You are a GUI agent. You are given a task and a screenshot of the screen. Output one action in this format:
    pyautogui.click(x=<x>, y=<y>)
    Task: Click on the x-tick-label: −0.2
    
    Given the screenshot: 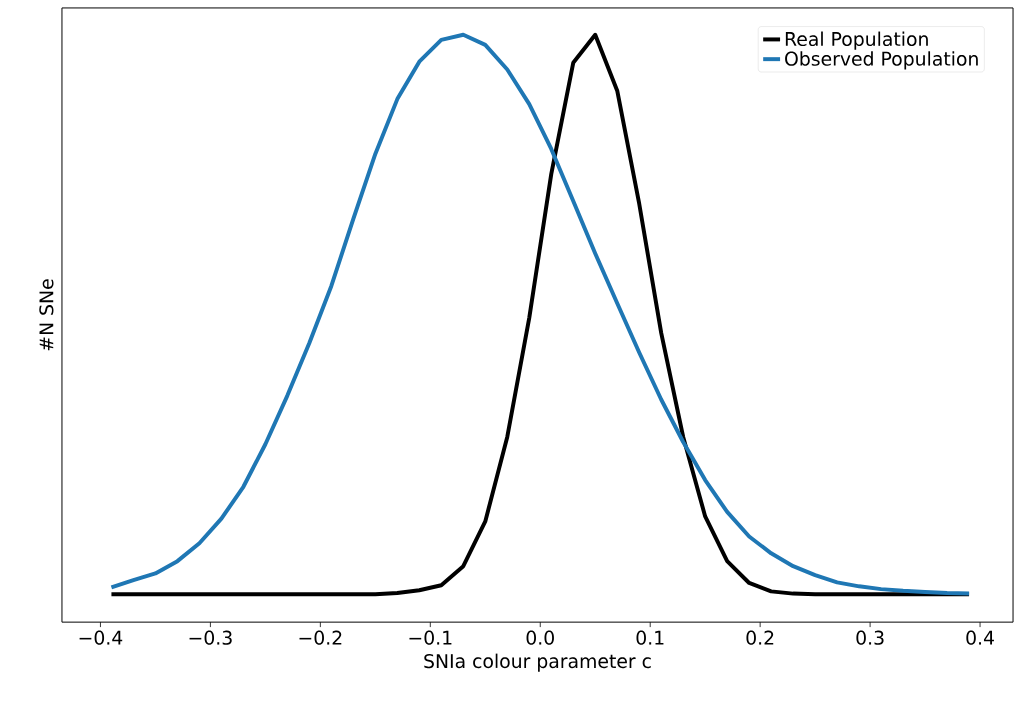 What is the action you would take?
    pyautogui.click(x=320, y=638)
    